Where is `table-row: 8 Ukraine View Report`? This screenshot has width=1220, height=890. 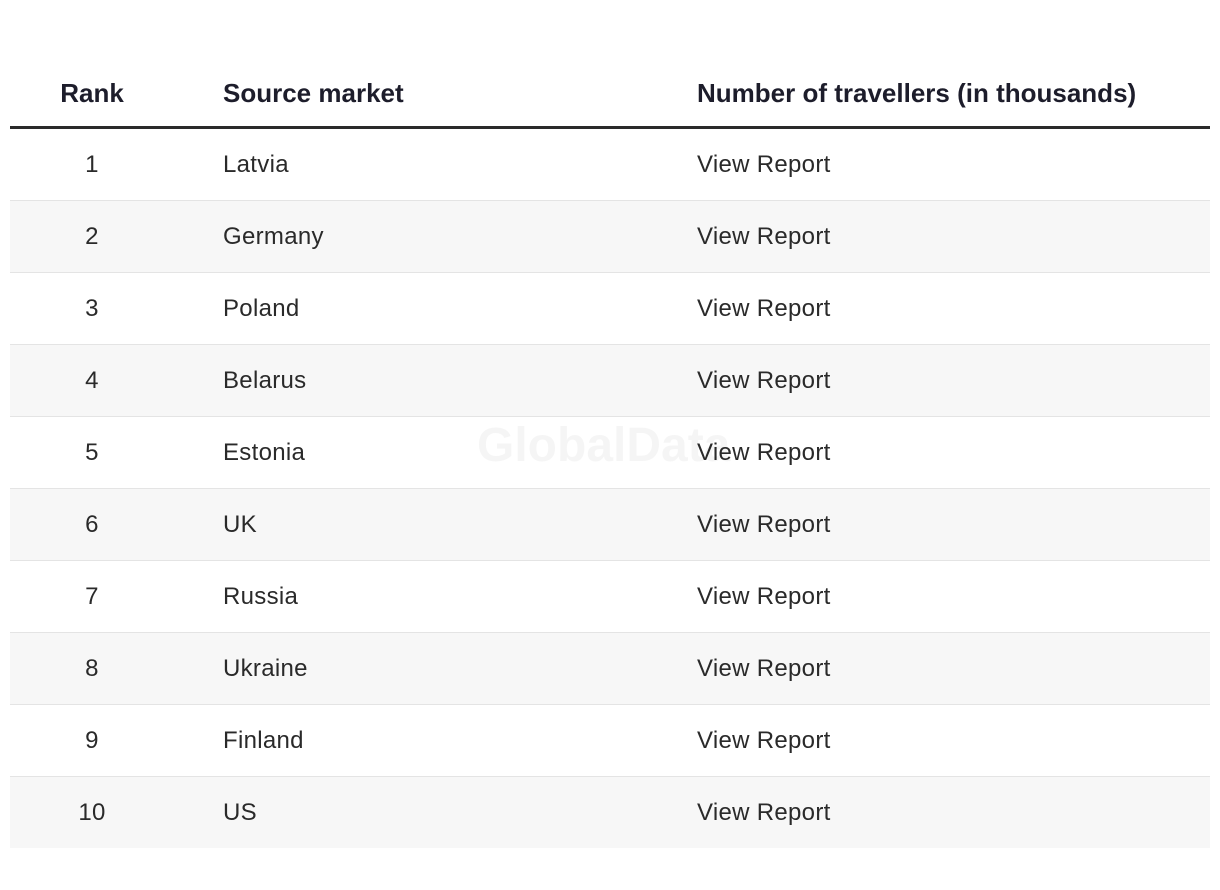 table-row: 8 Ukraine View Report is located at coordinates (610, 668).